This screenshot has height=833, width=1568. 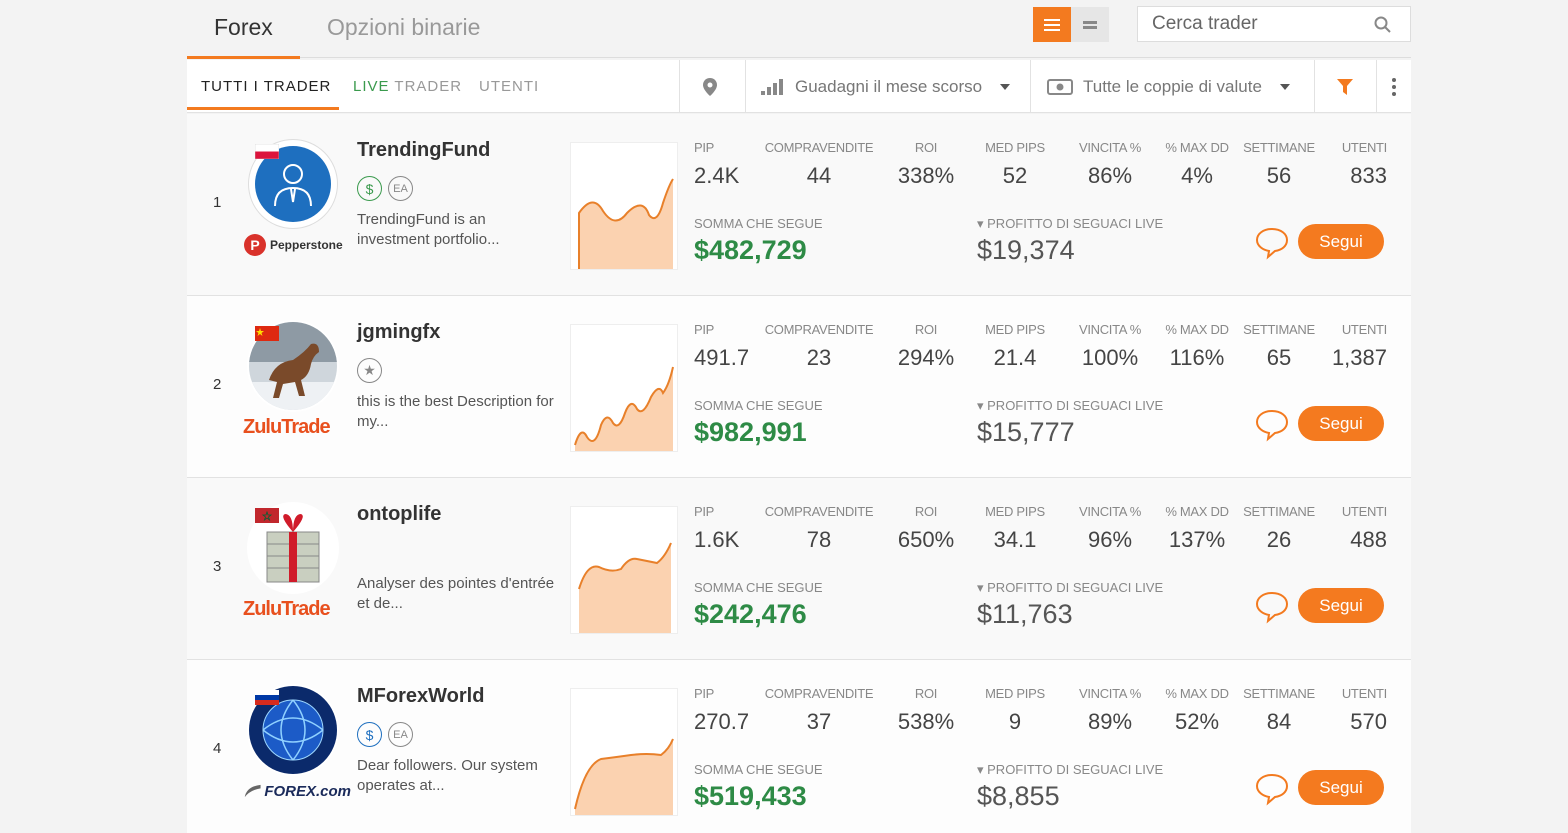 What do you see at coordinates (717, 175) in the screenshot?
I see `pip-value: 2.4K` at bounding box center [717, 175].